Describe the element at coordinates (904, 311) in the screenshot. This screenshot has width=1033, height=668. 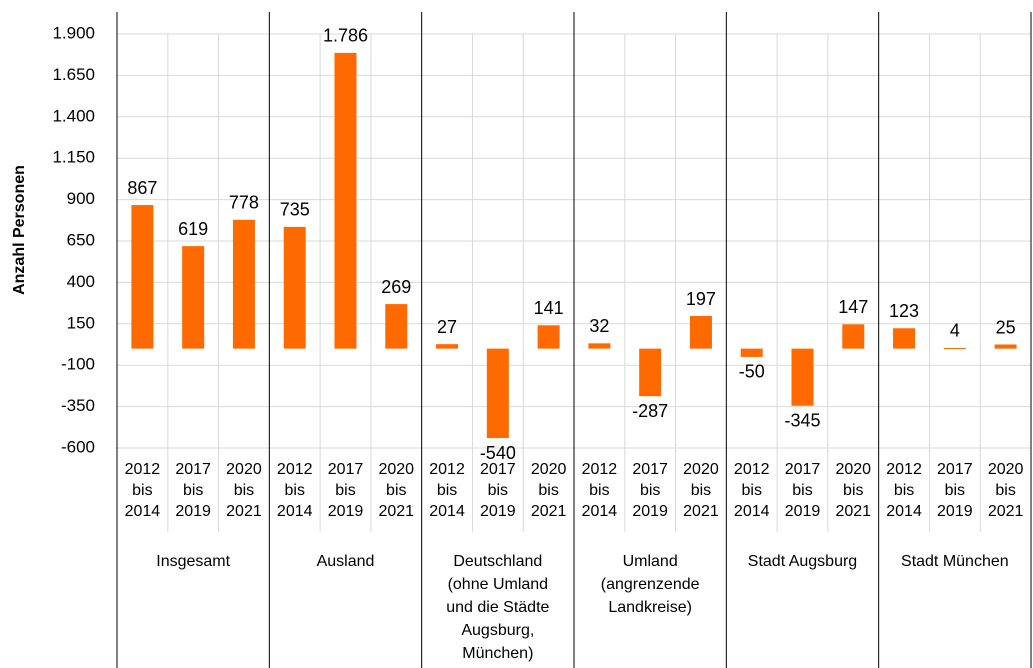
I see `data-label: 123` at that location.